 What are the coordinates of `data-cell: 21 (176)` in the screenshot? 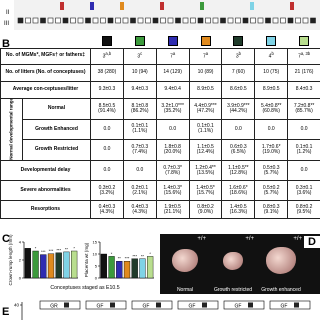 It's located at (303, 72).